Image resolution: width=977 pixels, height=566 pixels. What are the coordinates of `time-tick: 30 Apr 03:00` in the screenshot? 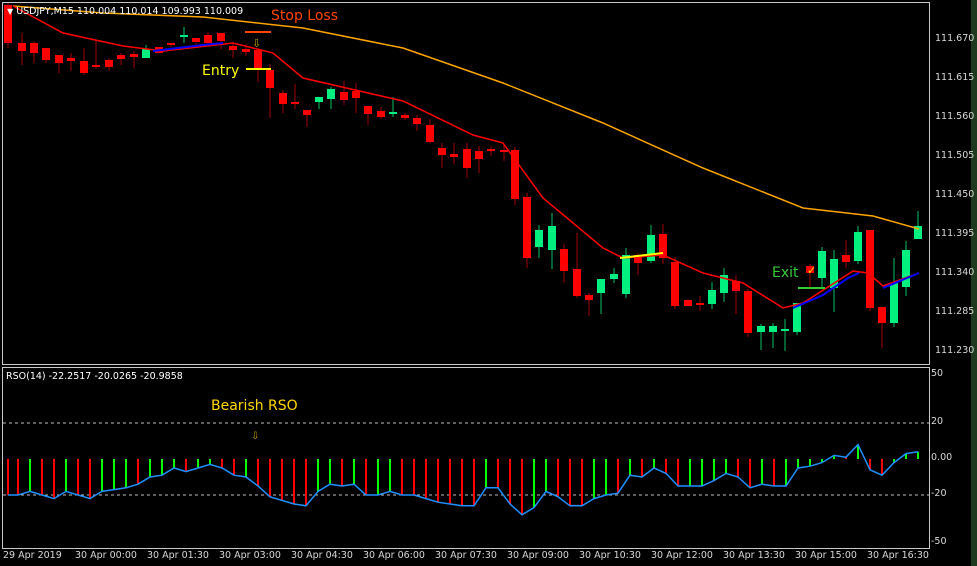 It's located at (250, 555).